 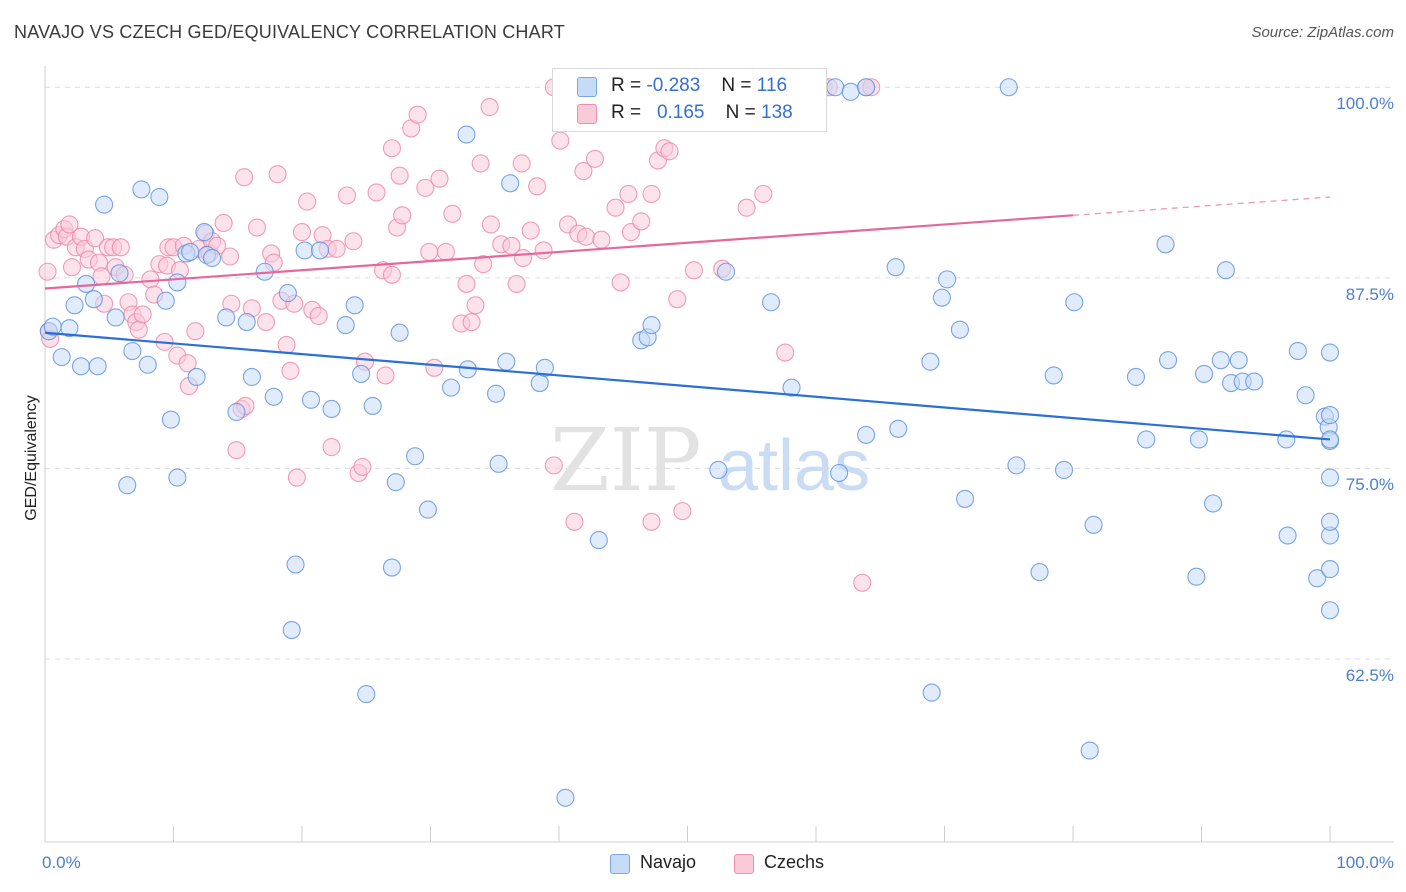 I want to click on navajo-trend-line, so click(x=687, y=386).